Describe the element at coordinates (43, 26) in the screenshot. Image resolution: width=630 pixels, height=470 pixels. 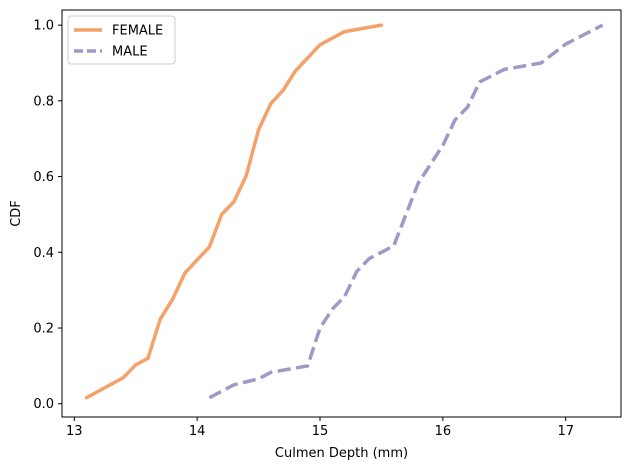
I see `y-tick-label: 1.0` at that location.